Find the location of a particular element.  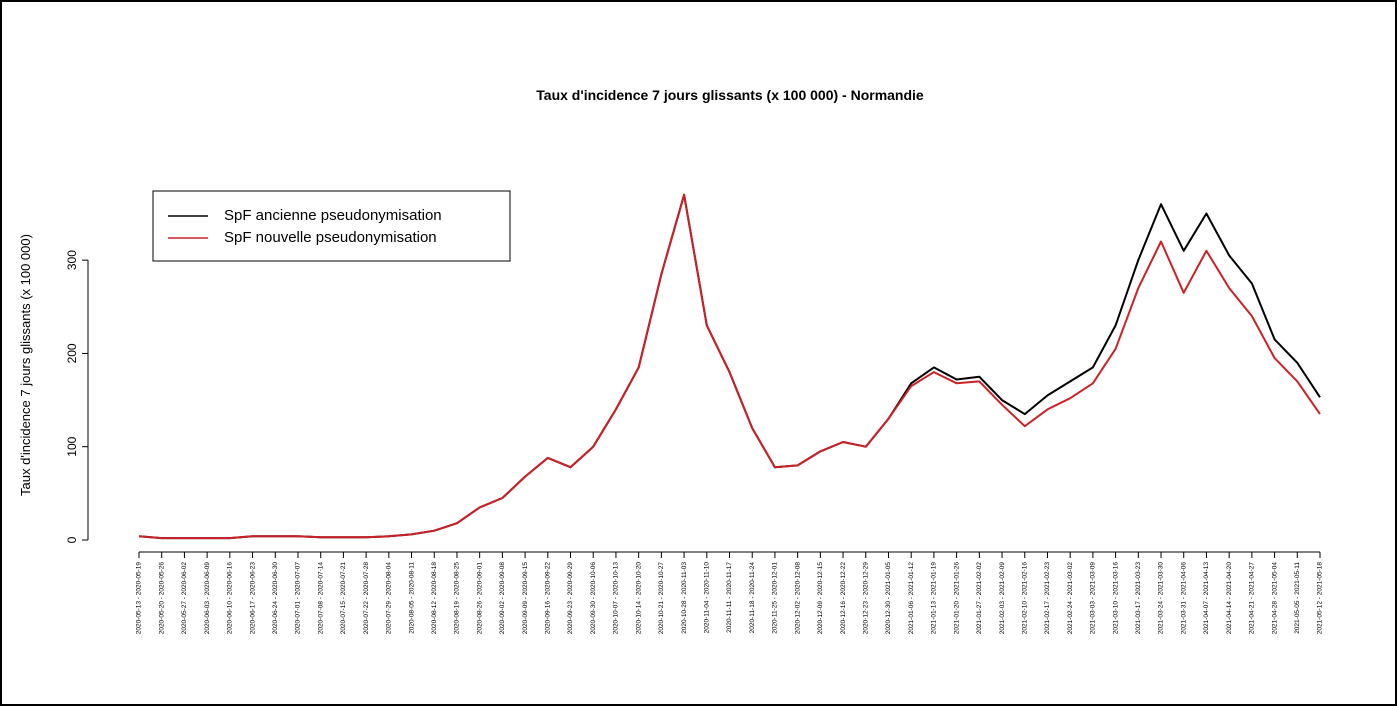

y-tick-label: 300 is located at coordinates (72, 260).